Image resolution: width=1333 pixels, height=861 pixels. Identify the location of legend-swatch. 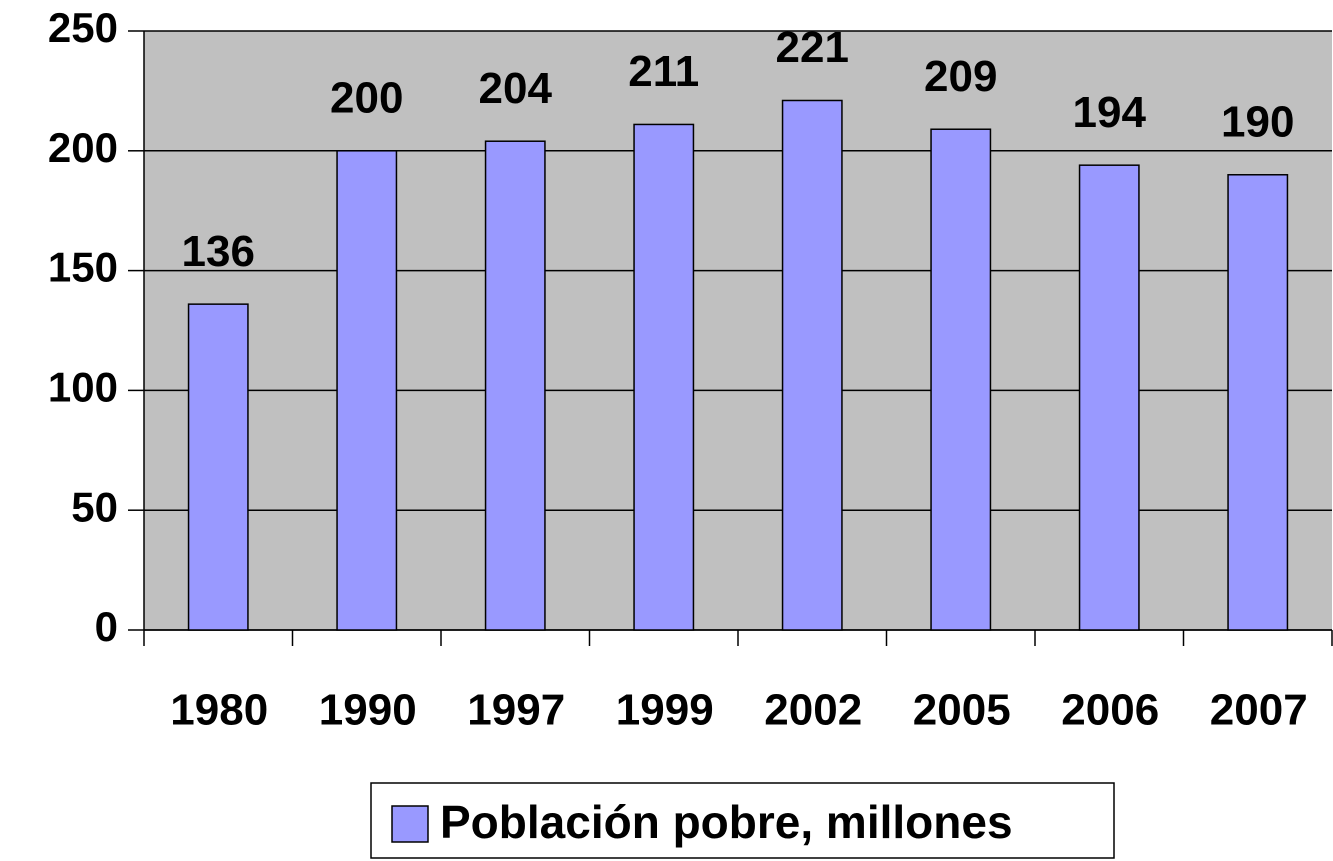
(410, 824).